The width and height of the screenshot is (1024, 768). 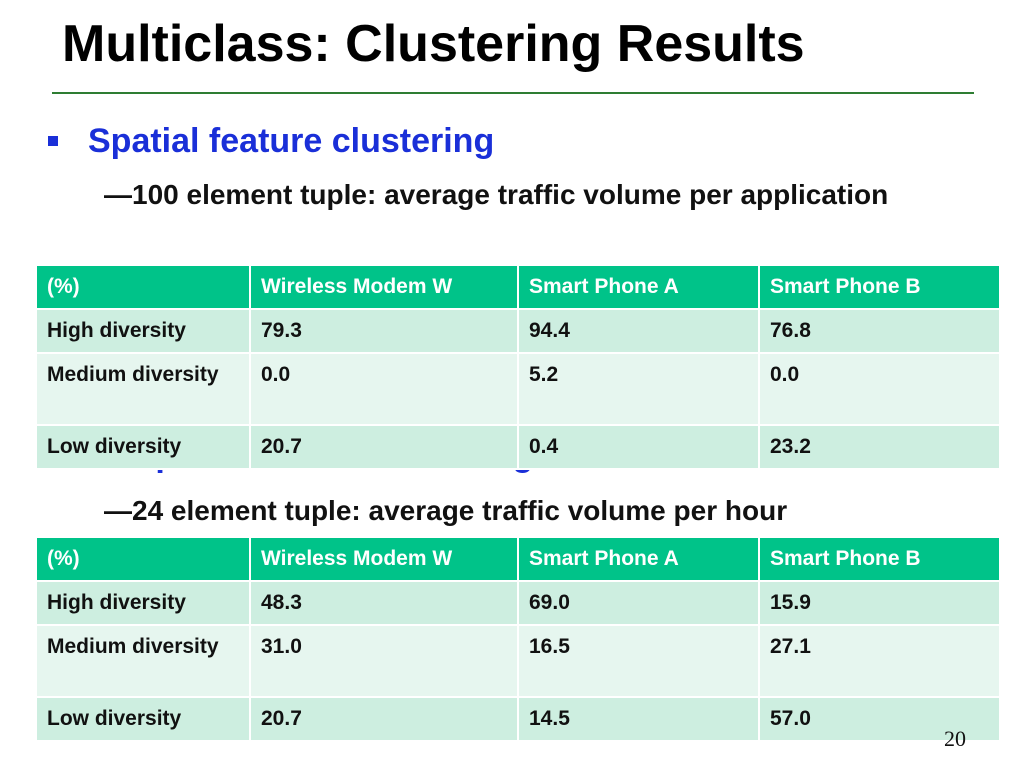 What do you see at coordinates (879, 603) in the screenshot?
I see `table-cell: 15.9` at bounding box center [879, 603].